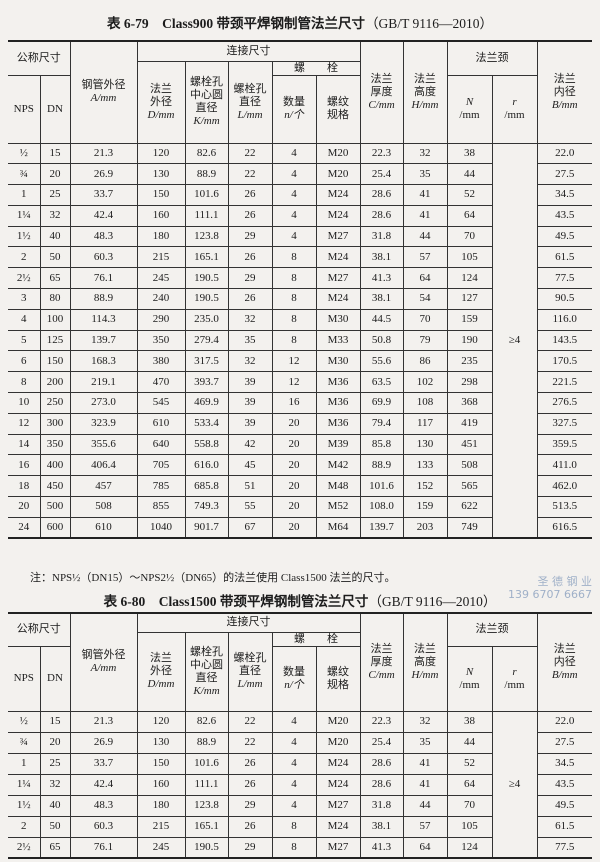 The height and width of the screenshot is (862, 600). What do you see at coordinates (24, 340) in the screenshot?
I see `table-cell: 5` at bounding box center [24, 340].